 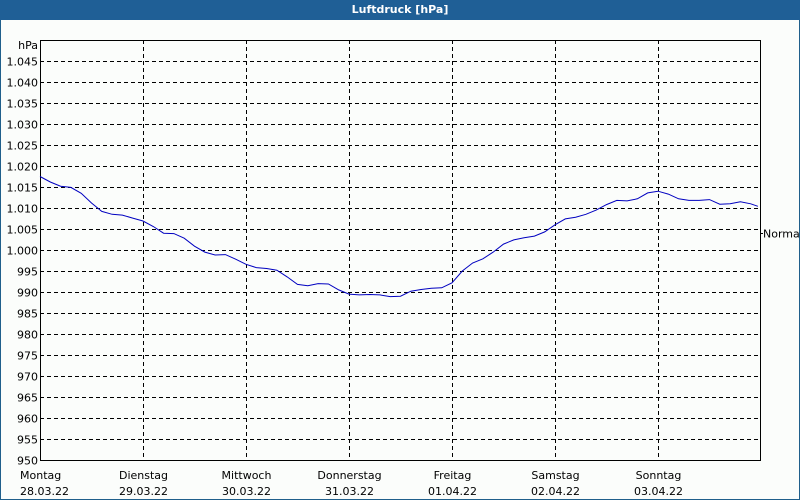 What do you see at coordinates (246, 491) in the screenshot?
I see `x-tick-date: 30.03.22` at bounding box center [246, 491].